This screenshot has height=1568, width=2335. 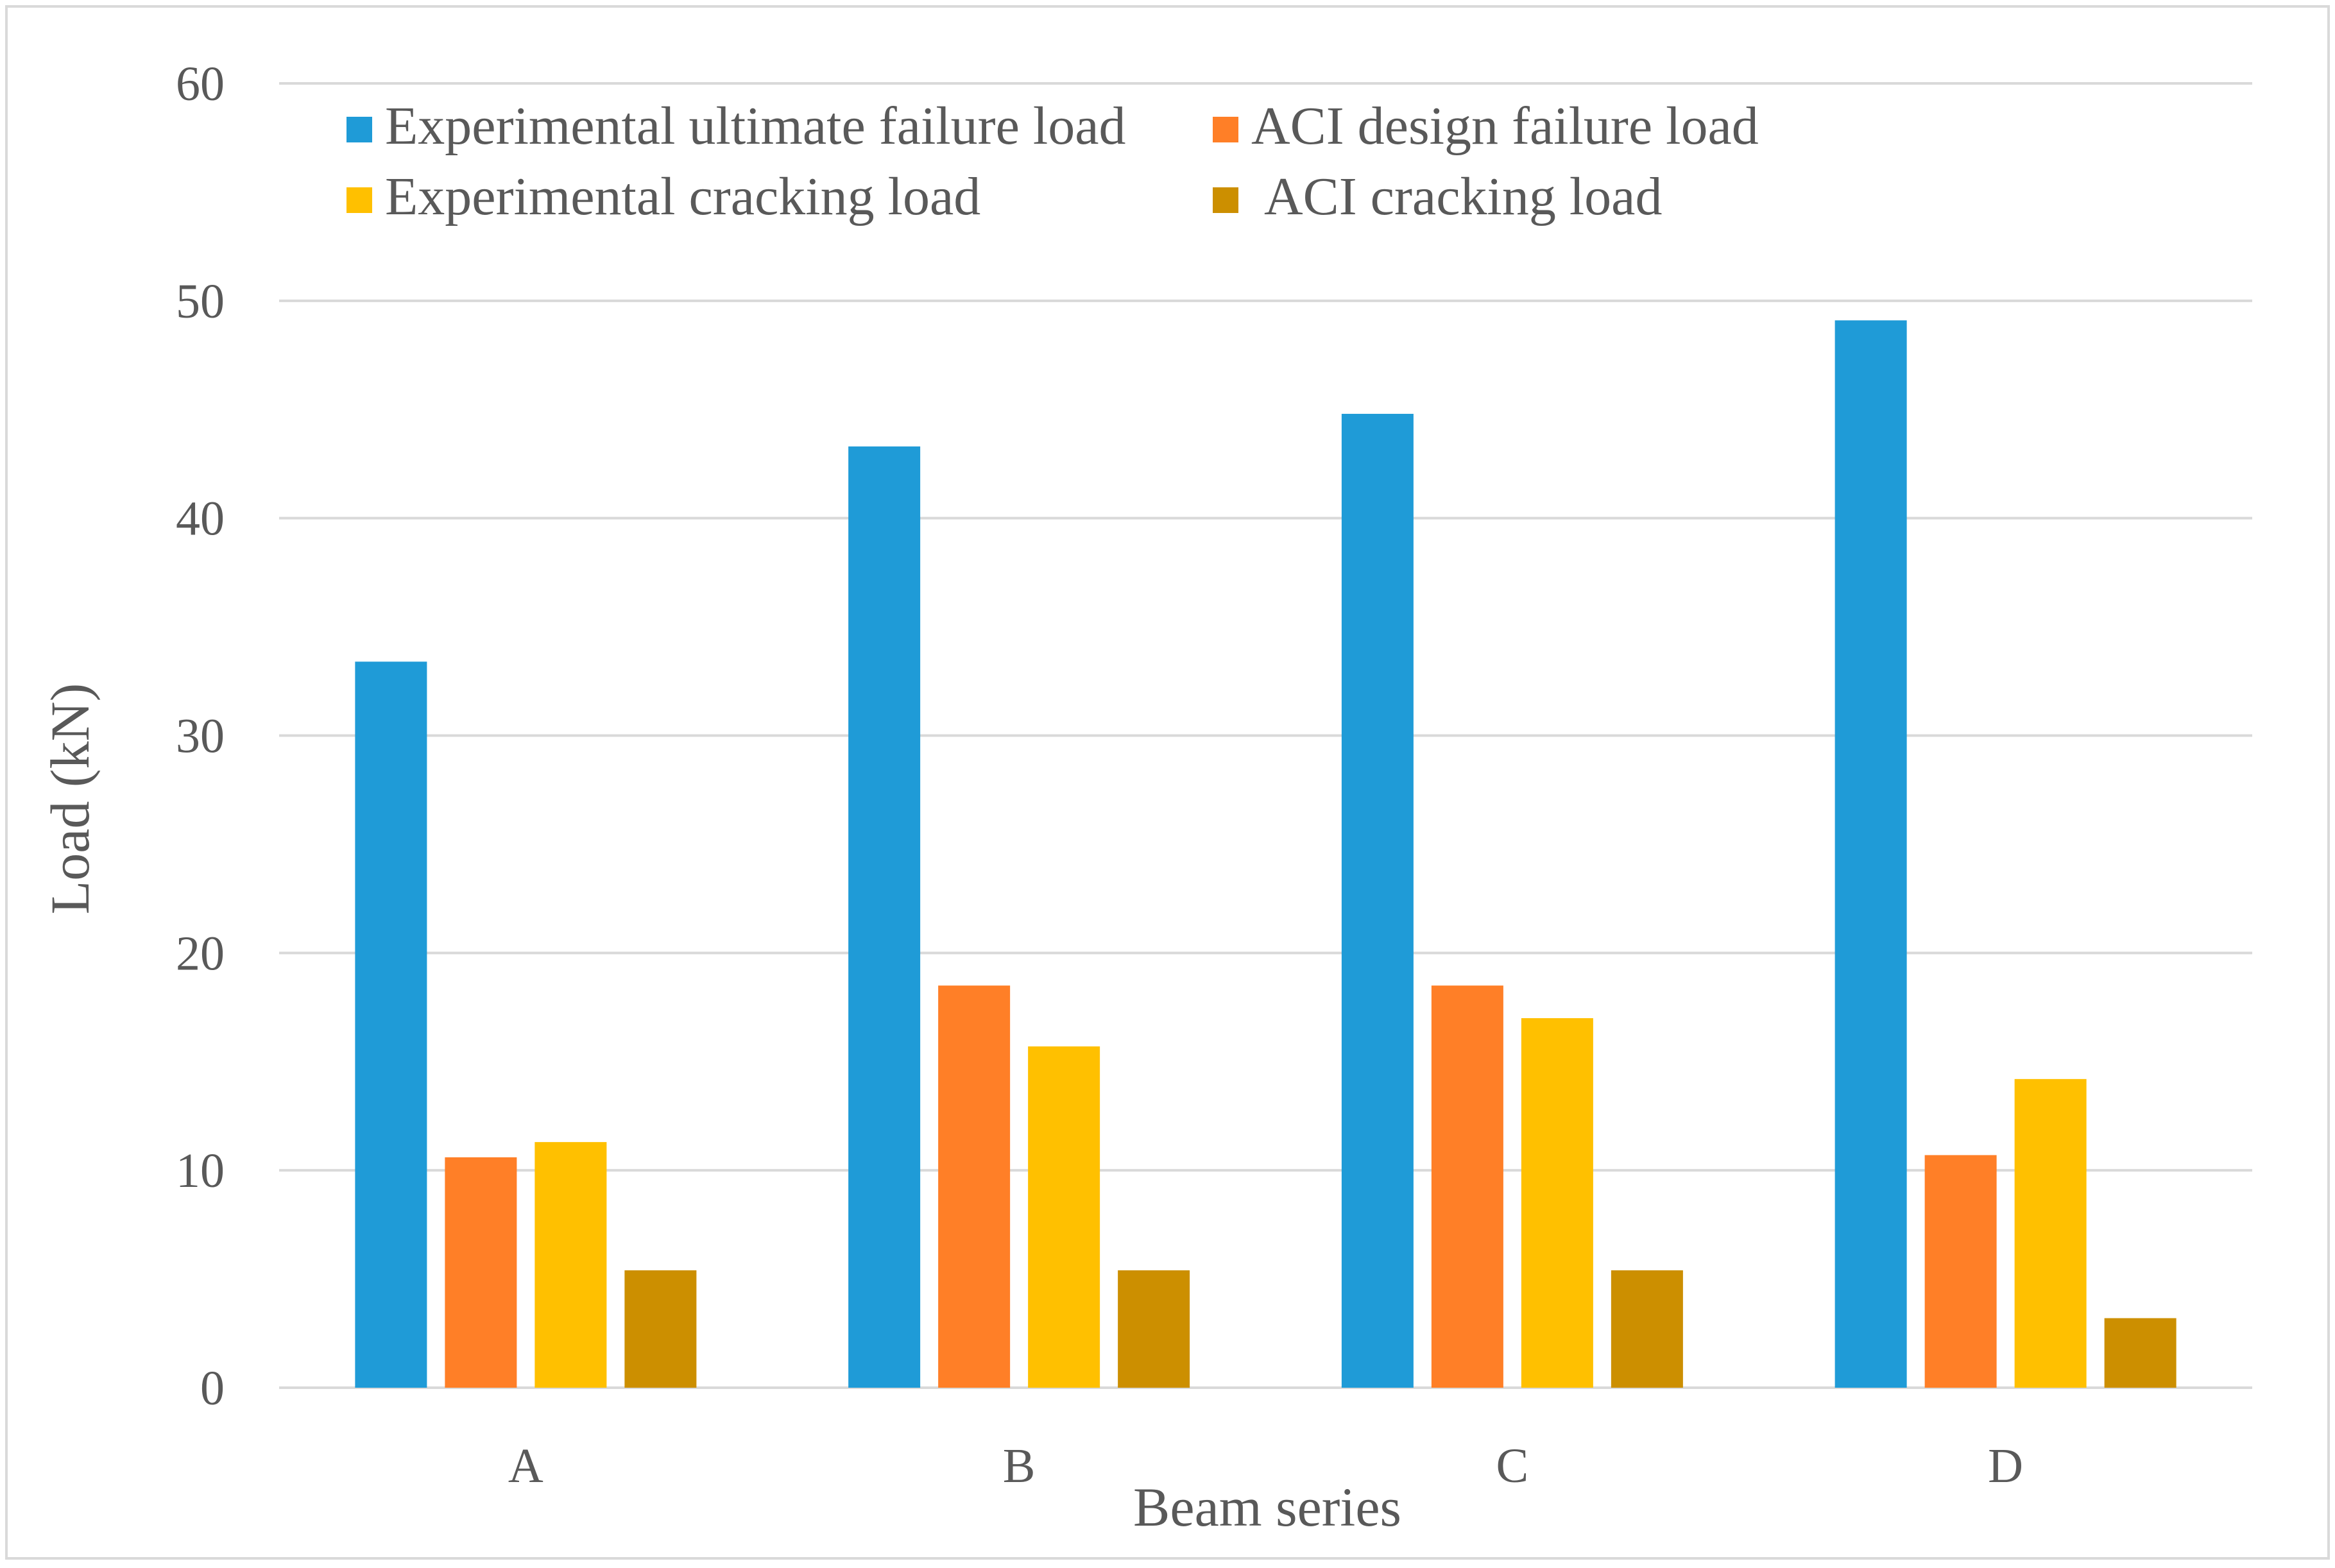 What do you see at coordinates (2005, 1466) in the screenshot?
I see `x-tick-label: D` at bounding box center [2005, 1466].